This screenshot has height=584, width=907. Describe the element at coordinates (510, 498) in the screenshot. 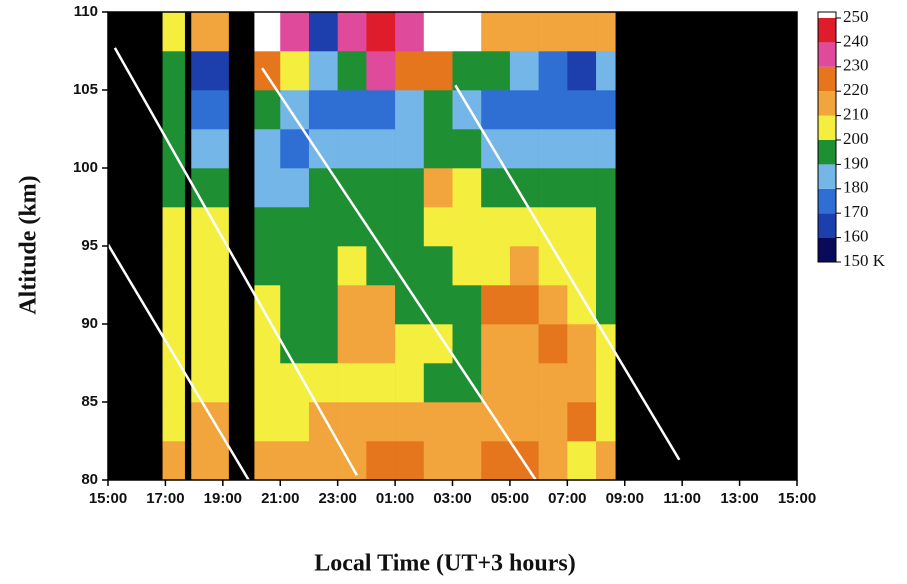

I see `x-tick-label: 05:00` at that location.